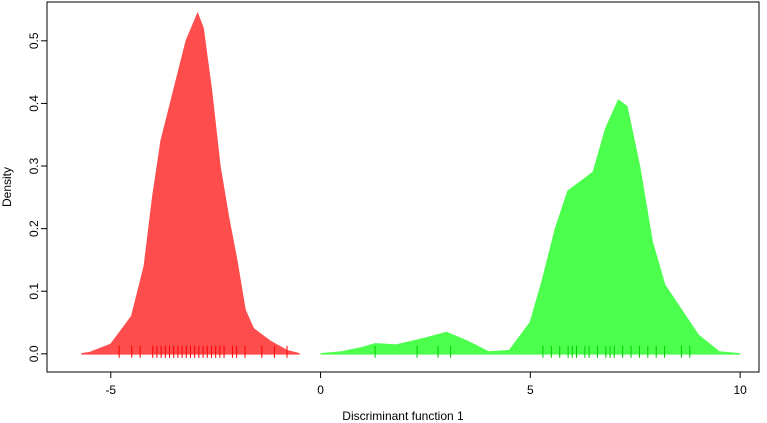  I want to click on x-tick-label: 10, so click(740, 390).